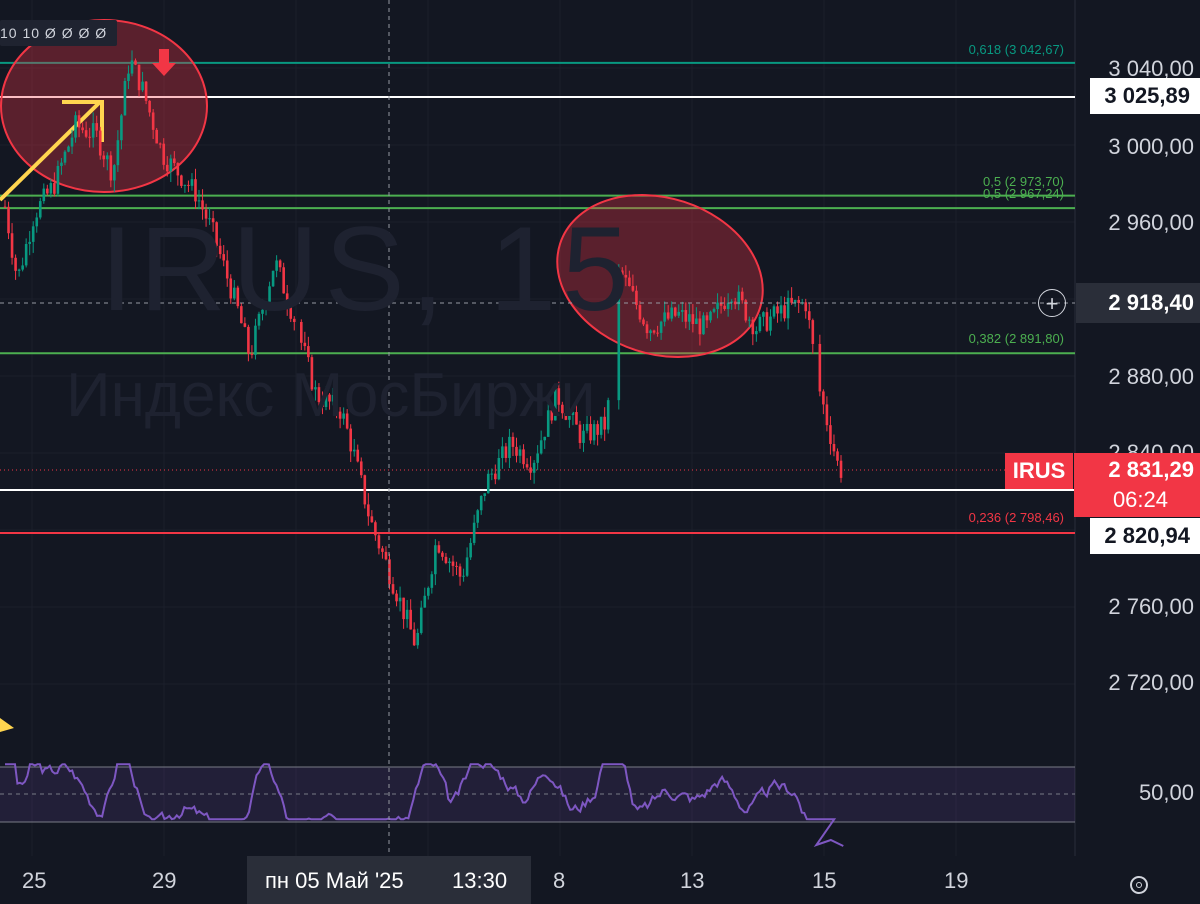 The height and width of the screenshot is (904, 1200). What do you see at coordinates (1052, 303) in the screenshot?
I see `add-plus-icon: +` at bounding box center [1052, 303].